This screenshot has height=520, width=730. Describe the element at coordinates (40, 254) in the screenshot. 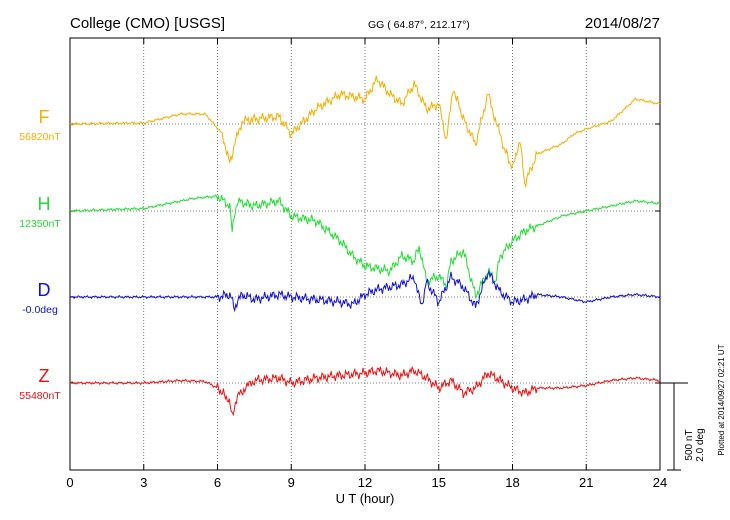

I see `series-labels: F 56820nT H 12350nT D -0.0deg Z 55480nT` at that location.